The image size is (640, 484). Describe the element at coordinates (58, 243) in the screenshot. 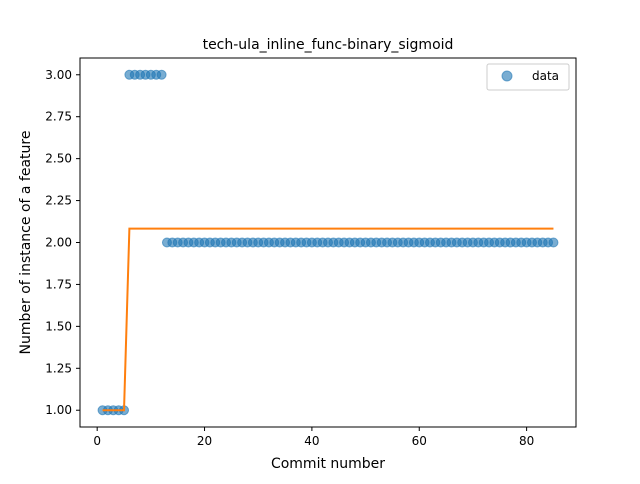

I see `y-tick-label: 2.00` at that location.